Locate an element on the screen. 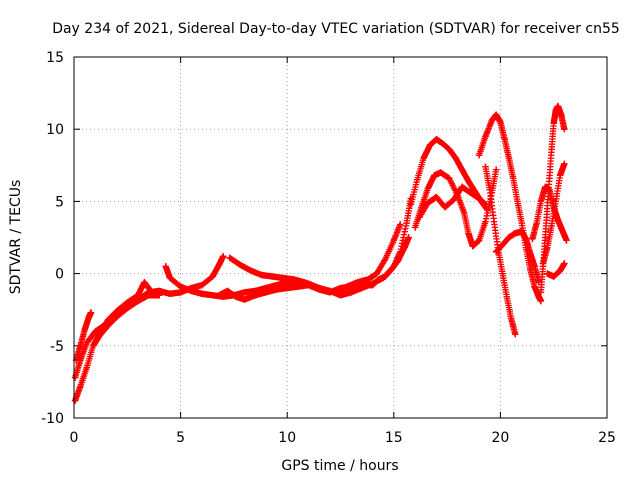 The image size is (640, 480). series-sat-p is located at coordinates (553, 213).